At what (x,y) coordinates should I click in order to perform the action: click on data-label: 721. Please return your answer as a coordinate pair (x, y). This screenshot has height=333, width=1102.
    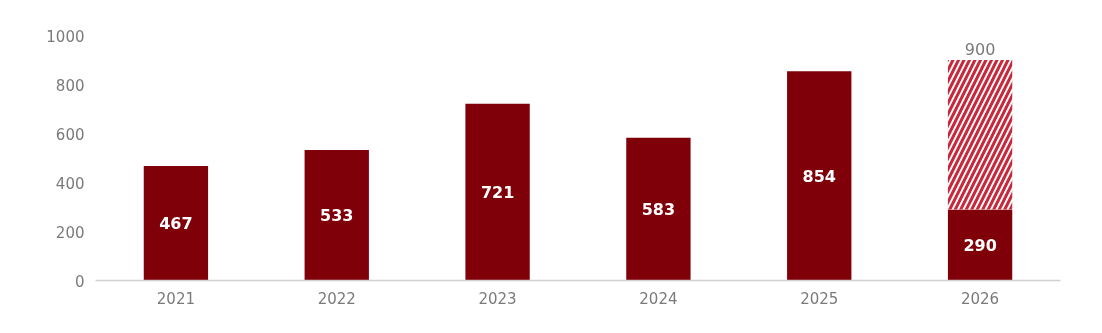
    Looking at the image, I should click on (497, 193).